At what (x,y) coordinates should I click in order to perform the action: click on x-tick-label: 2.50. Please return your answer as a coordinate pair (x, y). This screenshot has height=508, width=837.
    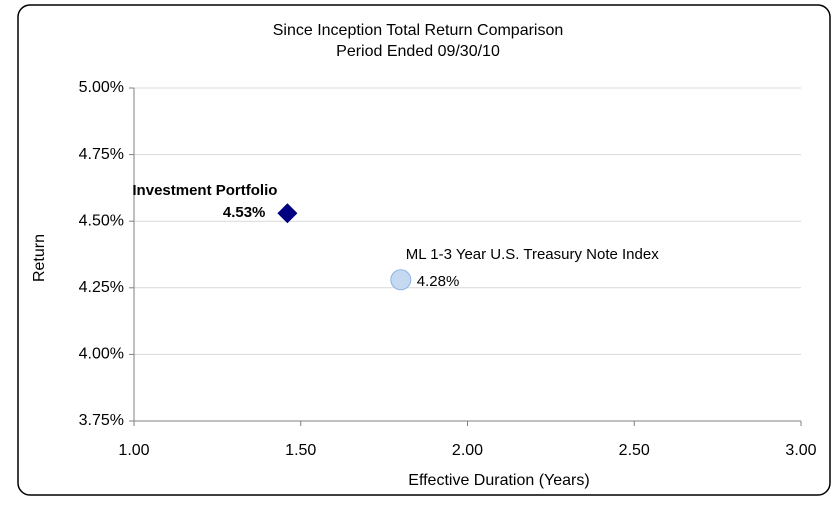
    Looking at the image, I should click on (634, 450).